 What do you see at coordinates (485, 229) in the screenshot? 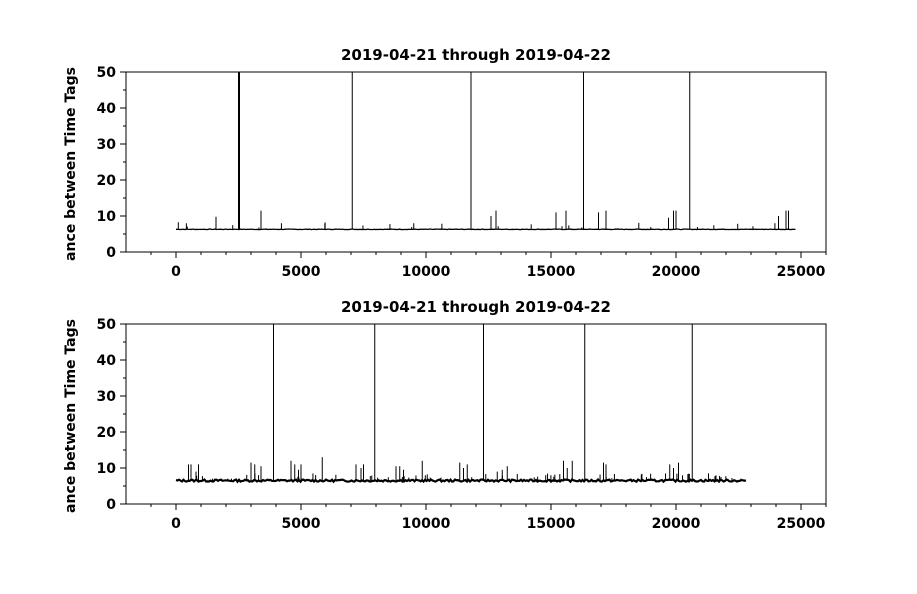
I see `series-baseline` at bounding box center [485, 229].